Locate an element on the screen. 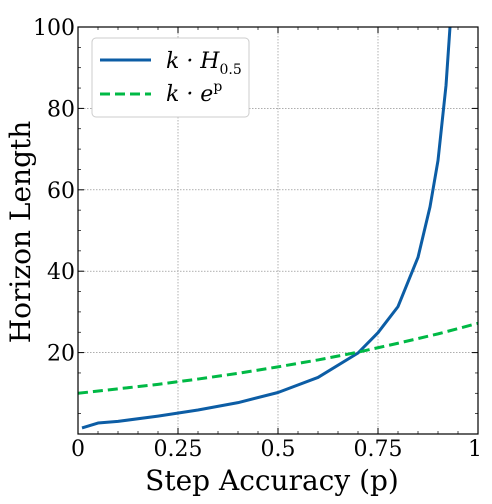 The height and width of the screenshot is (504, 492). x-tick-label: 0 is located at coordinates (78, 449).